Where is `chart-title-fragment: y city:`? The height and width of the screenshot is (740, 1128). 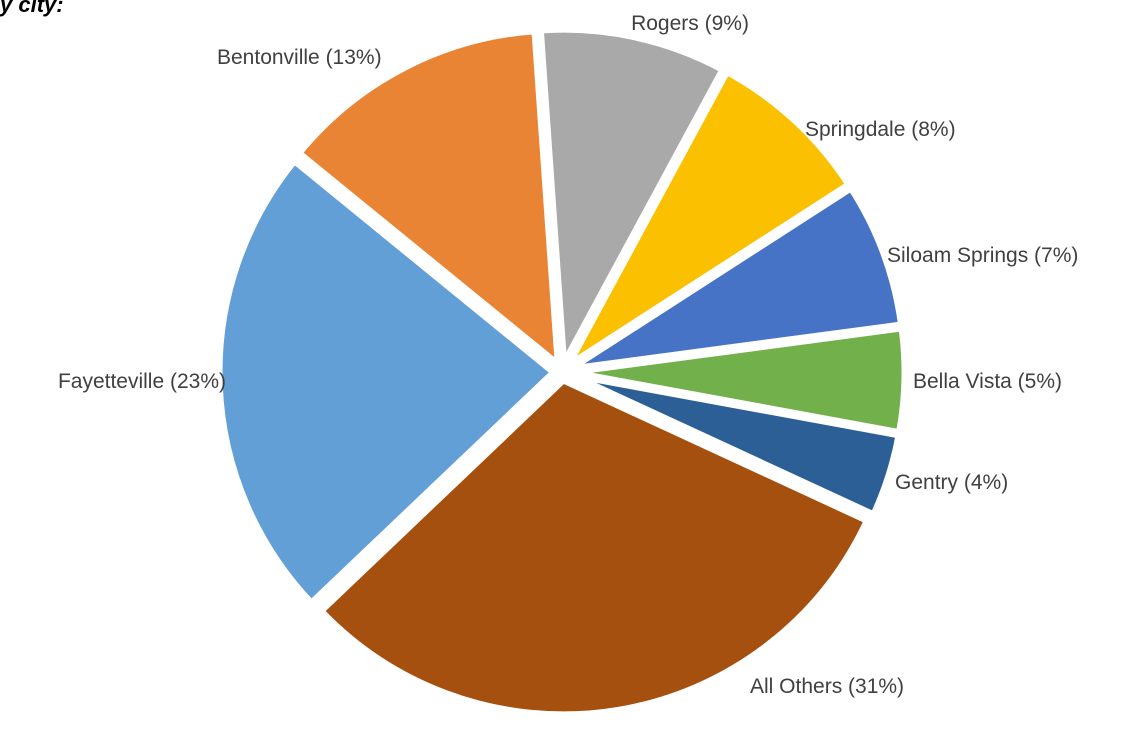 chart-title-fragment: y city: is located at coordinates (32, 8).